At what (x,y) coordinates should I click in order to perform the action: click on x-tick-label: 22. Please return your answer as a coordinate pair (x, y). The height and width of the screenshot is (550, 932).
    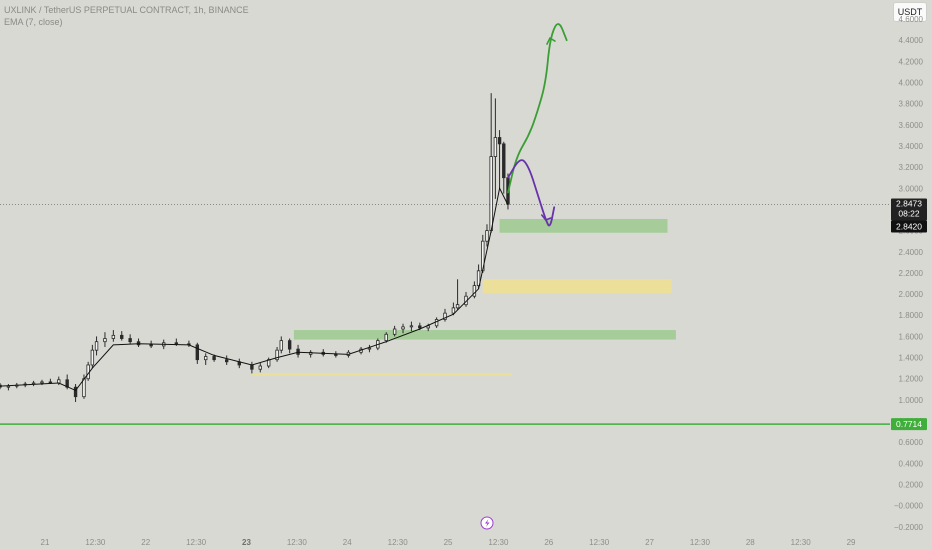
    Looking at the image, I should click on (145, 542).